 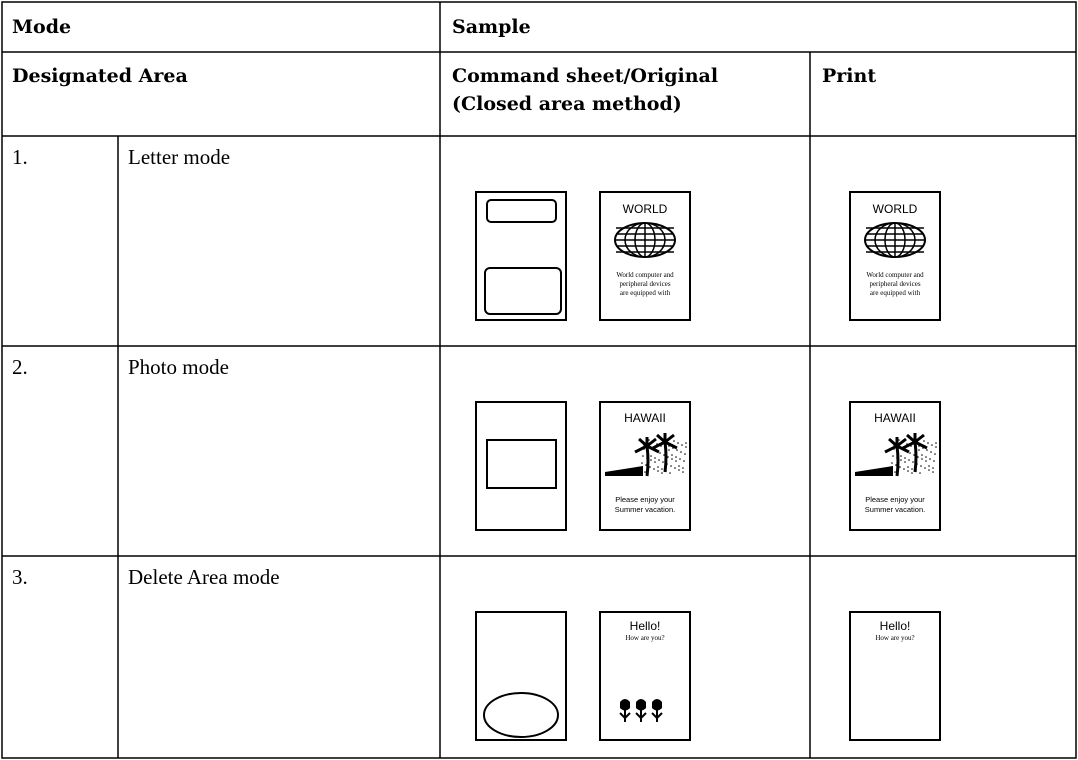 What do you see at coordinates (491, 27) in the screenshot?
I see `header-cell: Sample` at bounding box center [491, 27].